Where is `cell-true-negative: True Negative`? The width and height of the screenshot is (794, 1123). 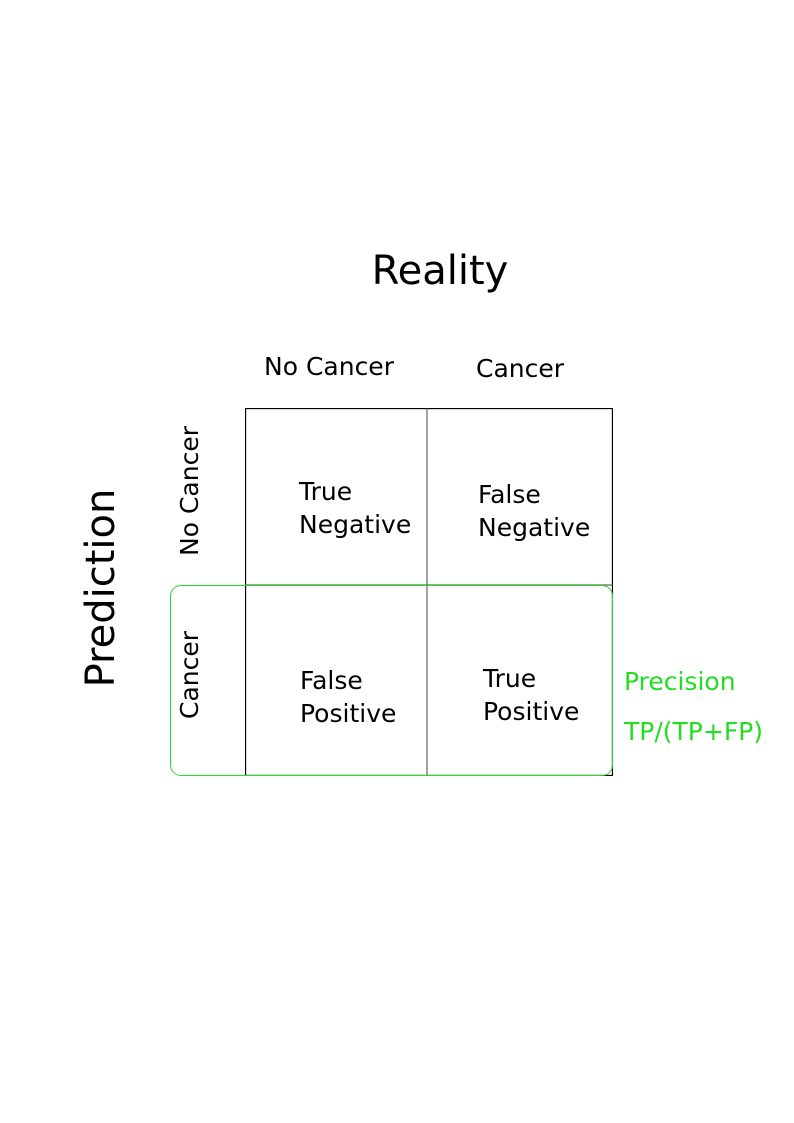 cell-true-negative: True Negative is located at coordinates (355, 508).